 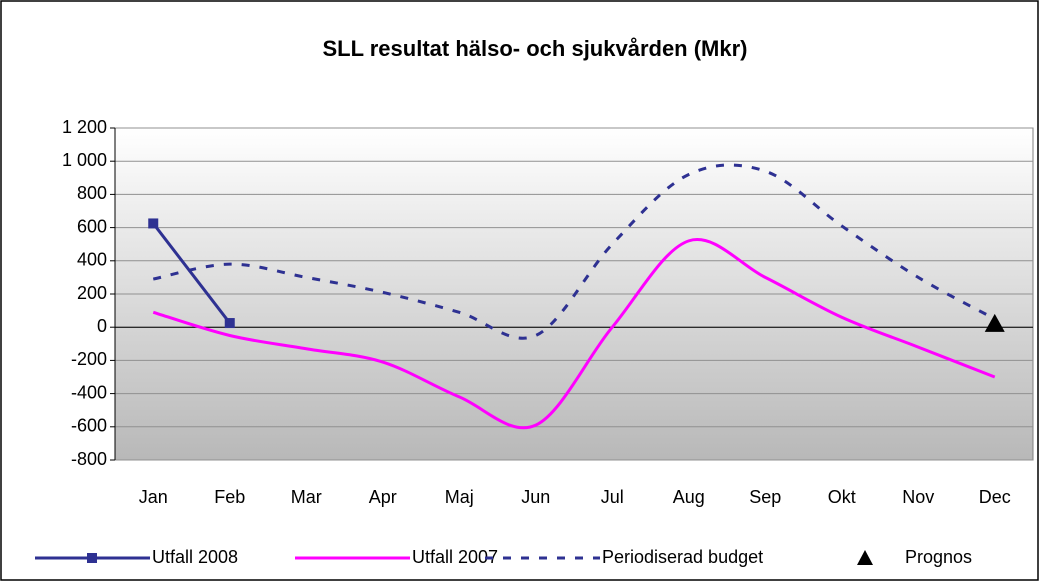 What do you see at coordinates (995, 497) in the screenshot?
I see `x-tick-label: Dec` at bounding box center [995, 497].